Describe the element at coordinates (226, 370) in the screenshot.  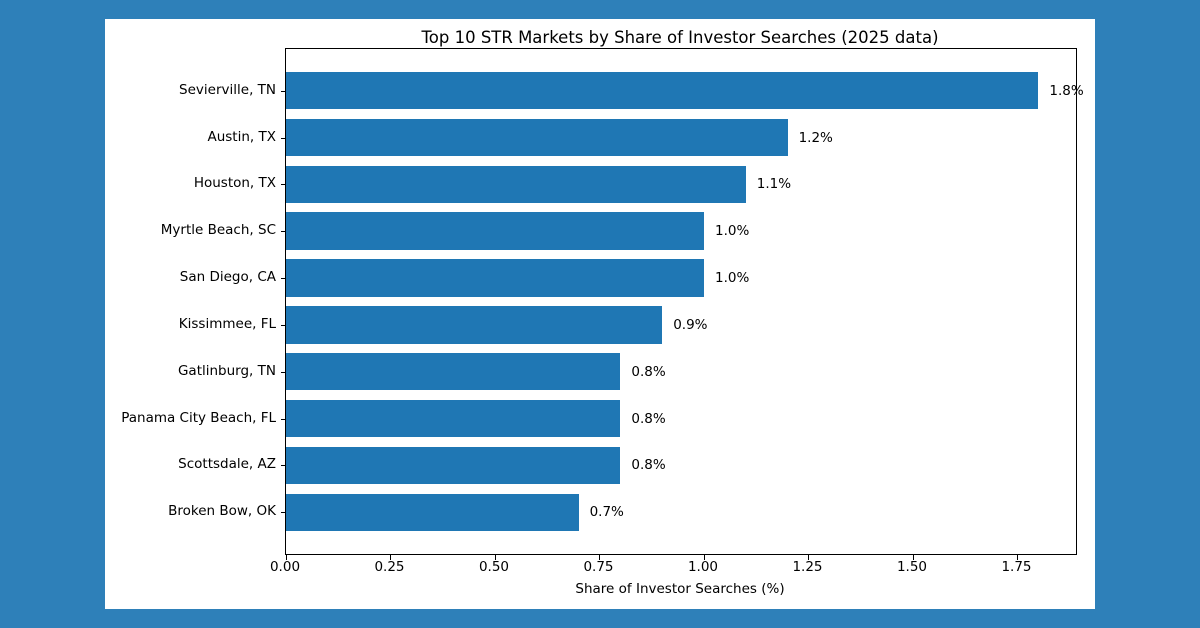
I see `y-tick-label: Gatlinburg, TN` at that location.